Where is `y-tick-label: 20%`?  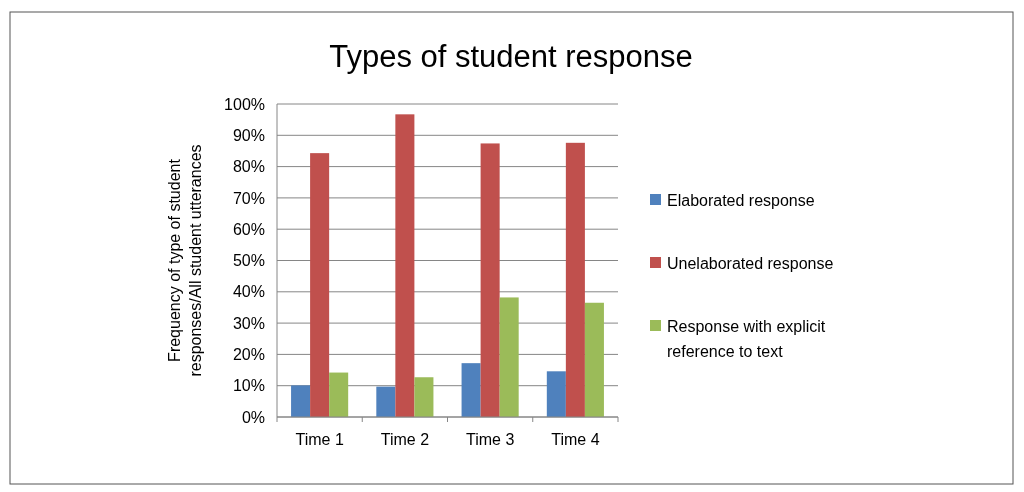
y-tick-label: 20% is located at coordinates (248, 354).